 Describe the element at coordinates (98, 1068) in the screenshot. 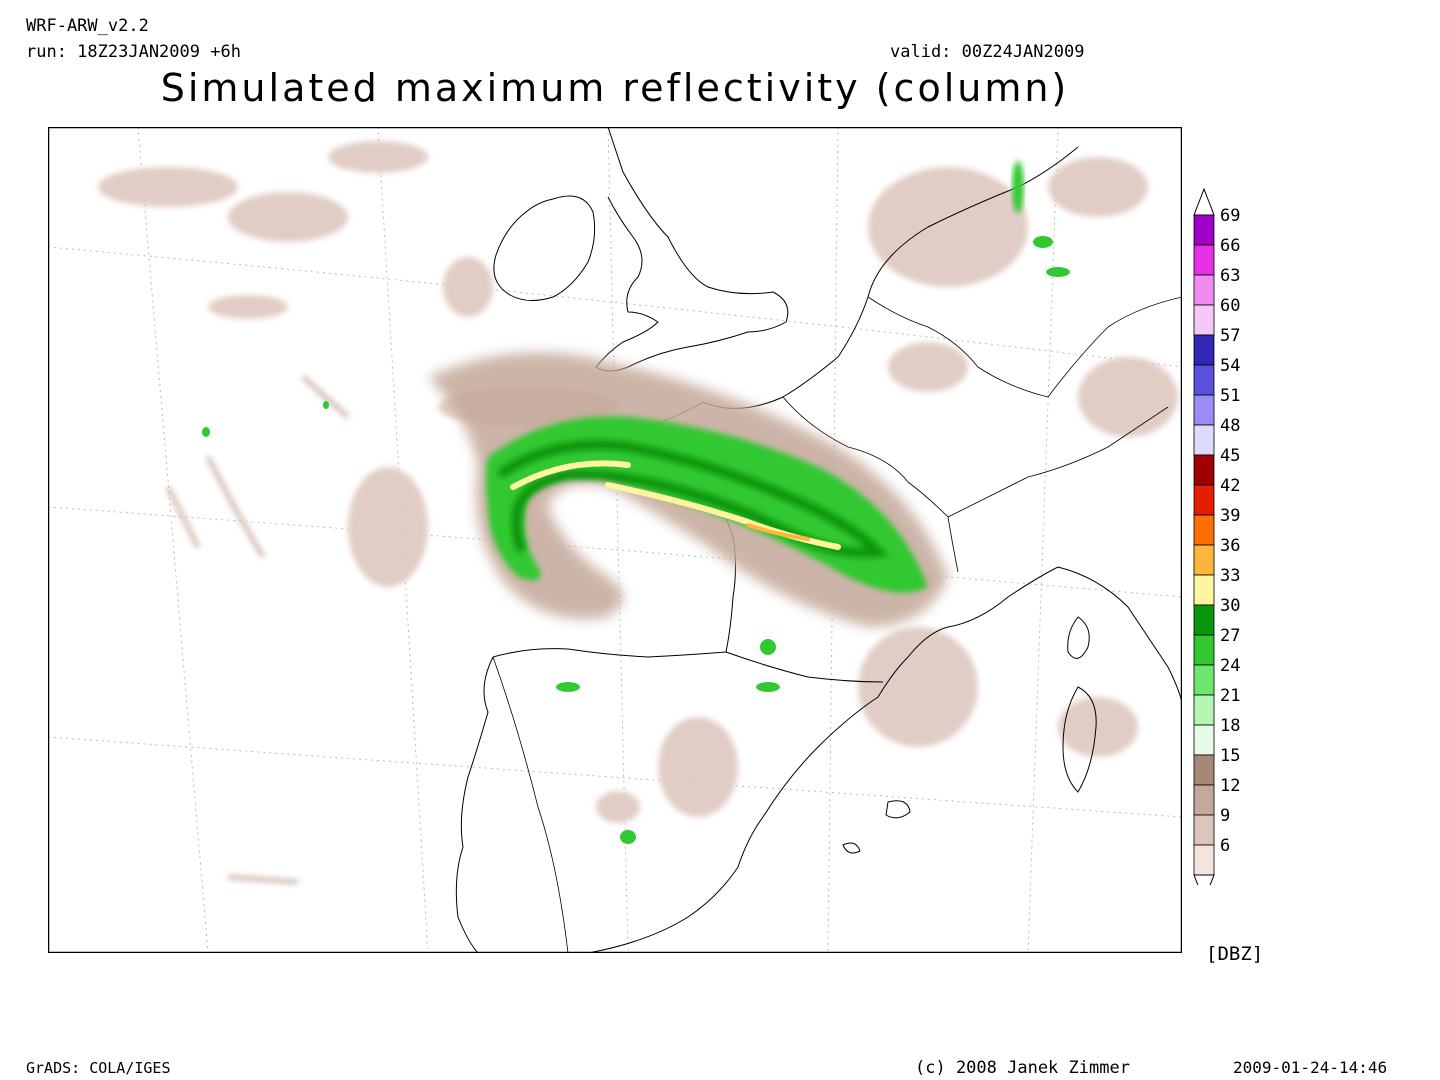

I see `software-credit: GrADS: COLA/IGES` at that location.